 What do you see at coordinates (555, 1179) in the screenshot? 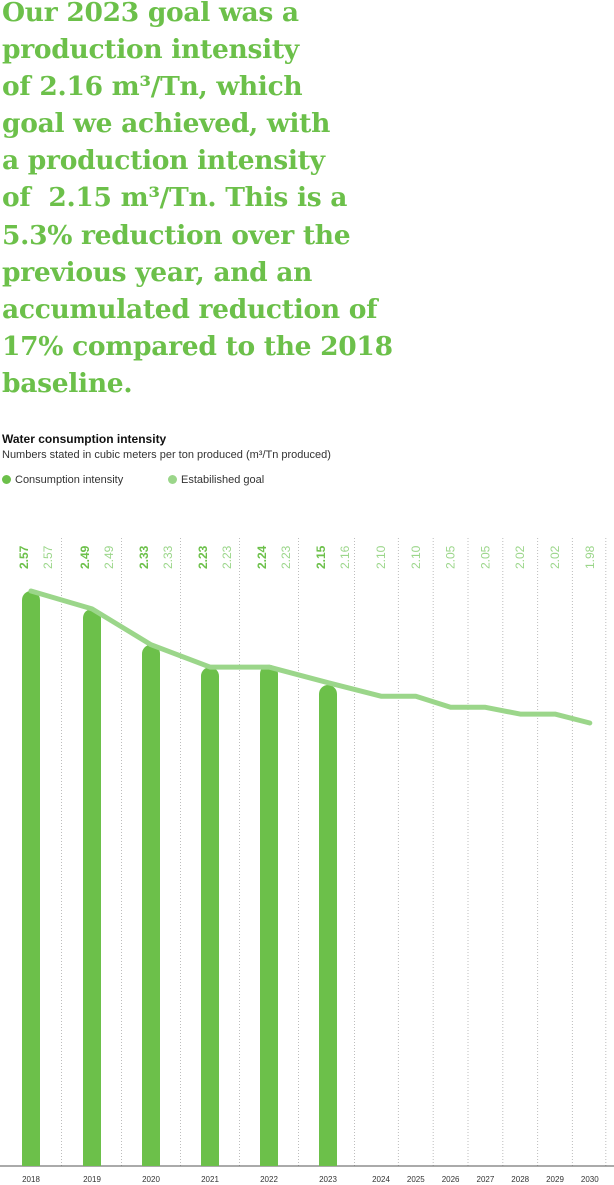
I see `x-tick-label: 2029` at bounding box center [555, 1179].